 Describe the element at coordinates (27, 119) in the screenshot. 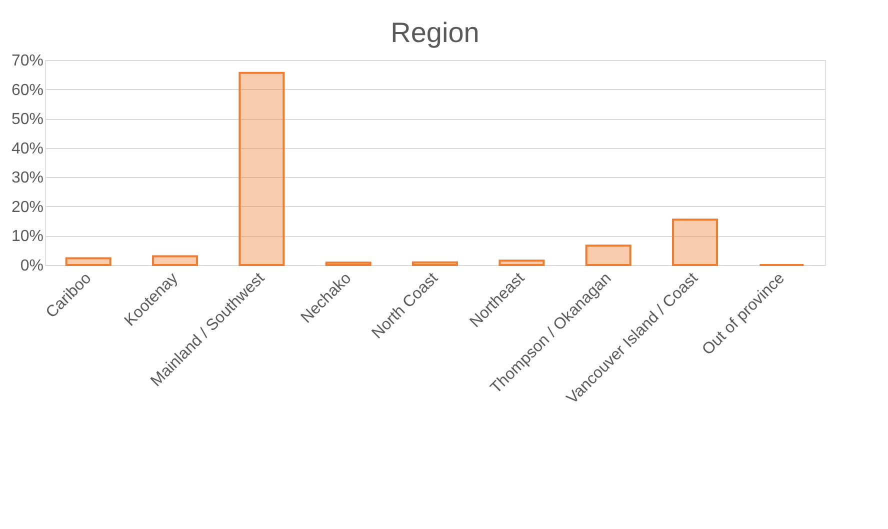

I see `y-tick-label: 50%` at that location.